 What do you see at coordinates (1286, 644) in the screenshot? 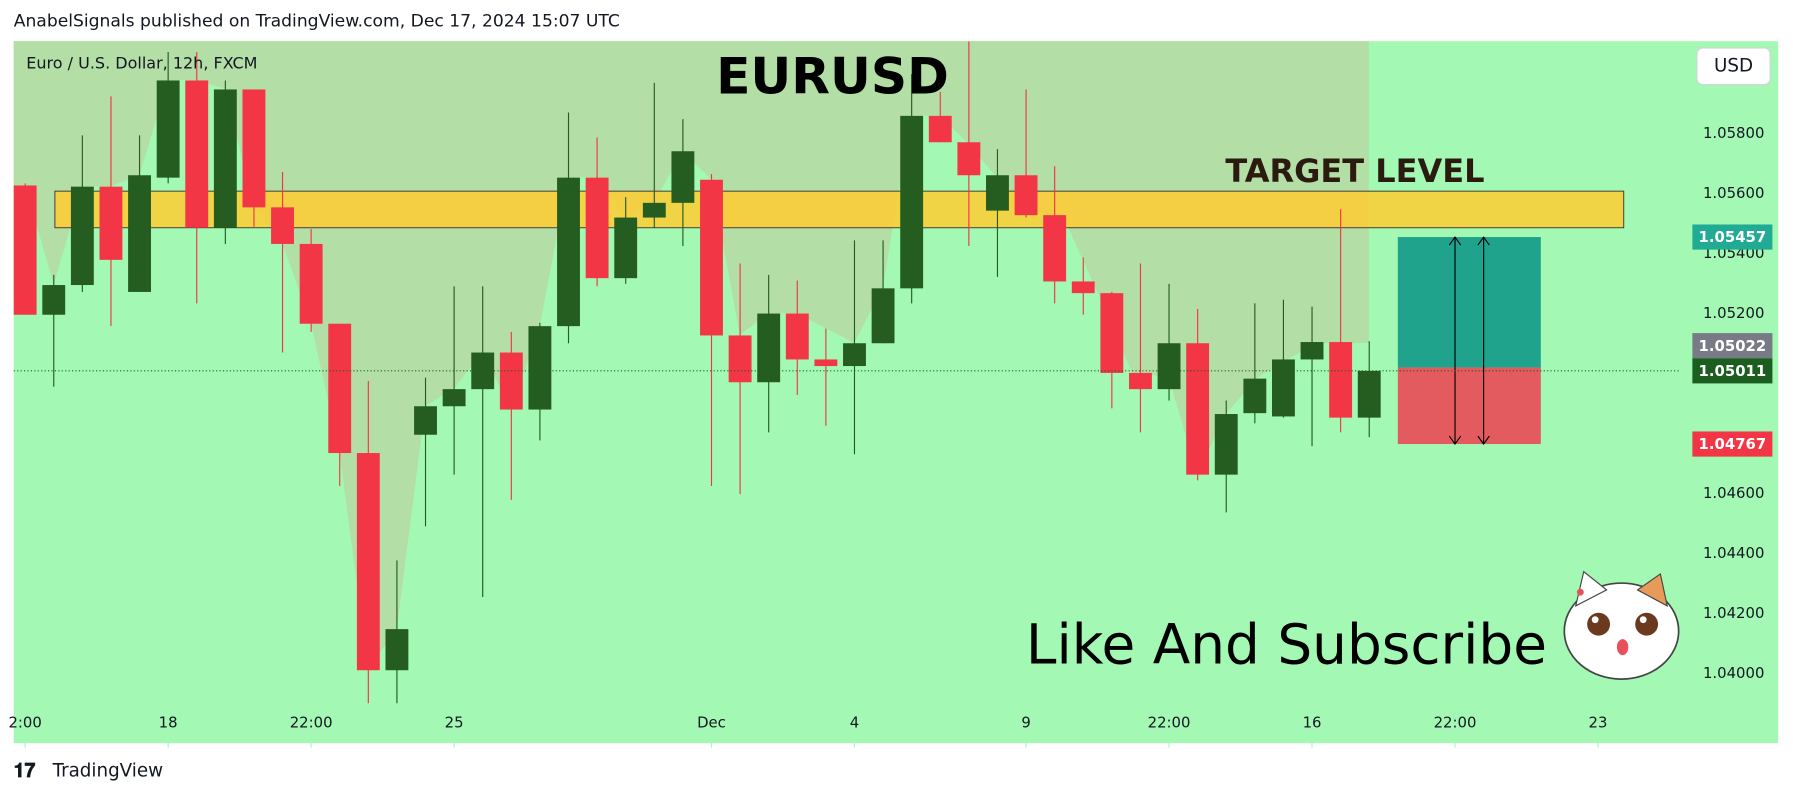
I see `annotation: Like And Subscribe` at bounding box center [1286, 644].